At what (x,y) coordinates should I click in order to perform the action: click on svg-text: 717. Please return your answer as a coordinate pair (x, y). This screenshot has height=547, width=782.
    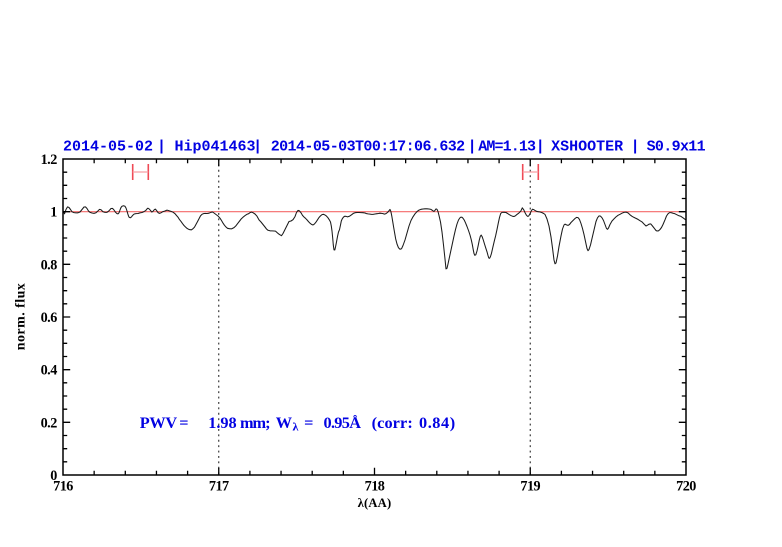
    Looking at the image, I should click on (219, 487).